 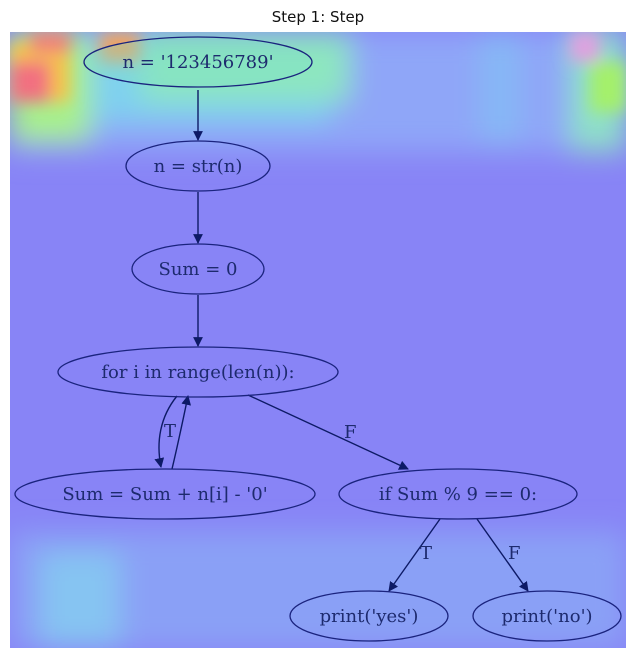 What do you see at coordinates (350, 432) in the screenshot?
I see `edge-label-n4-n6: F` at bounding box center [350, 432].